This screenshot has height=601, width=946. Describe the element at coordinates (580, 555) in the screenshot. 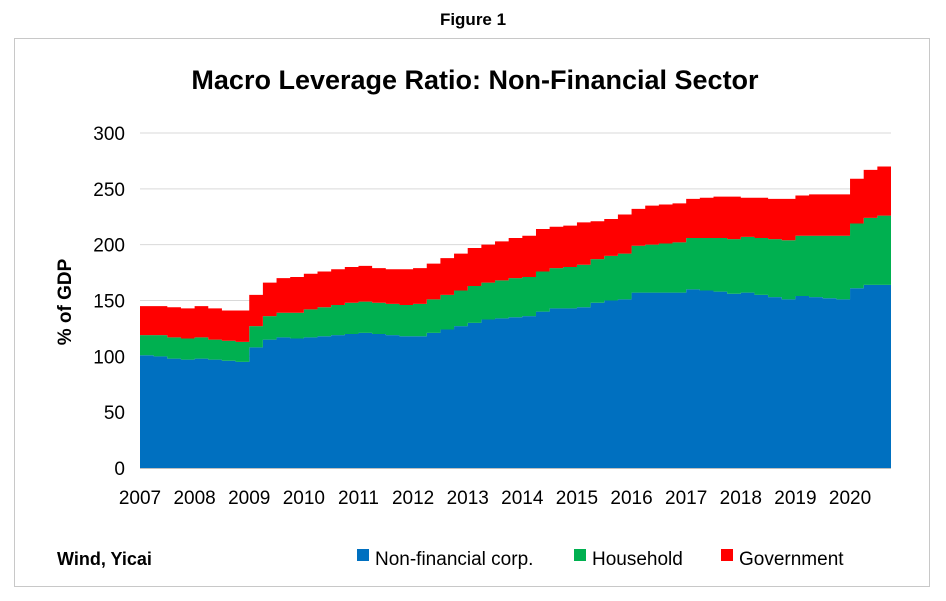

I see `legend-swatch-household` at that location.